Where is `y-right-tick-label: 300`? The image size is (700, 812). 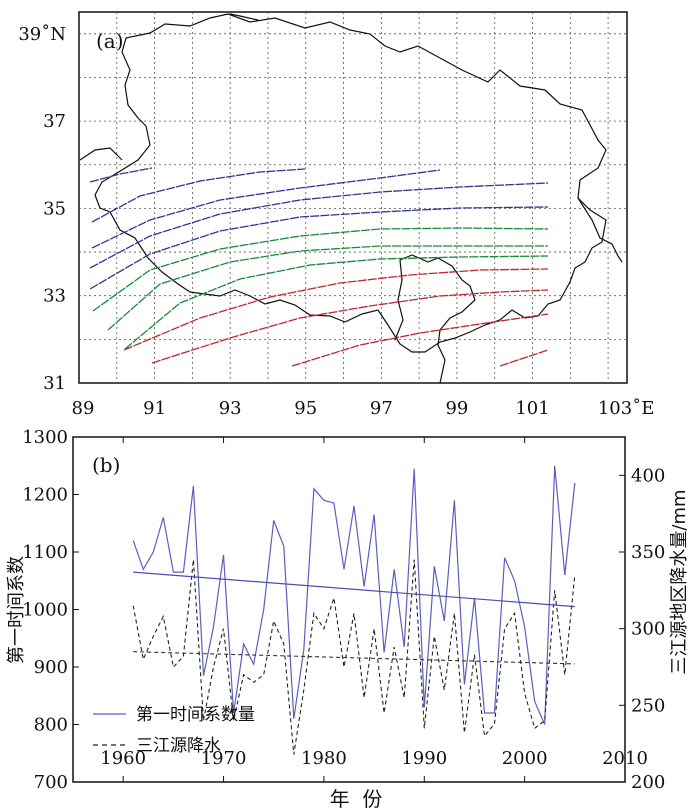 y-right-tick-label: 300 is located at coordinates (648, 629).